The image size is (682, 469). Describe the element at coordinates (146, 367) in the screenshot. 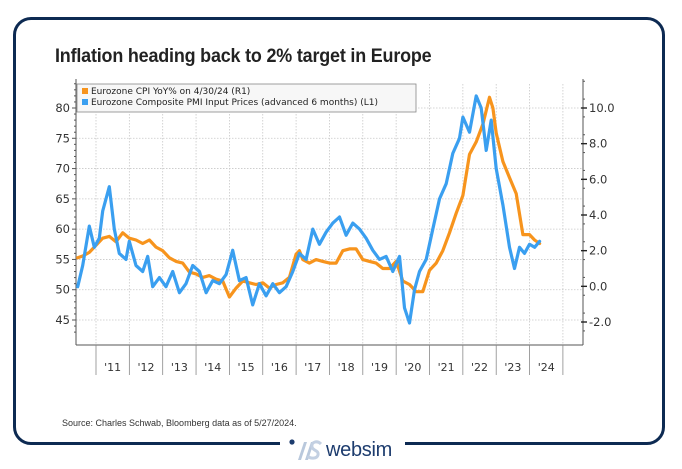

I see `x-tick-label: '12` at that location.